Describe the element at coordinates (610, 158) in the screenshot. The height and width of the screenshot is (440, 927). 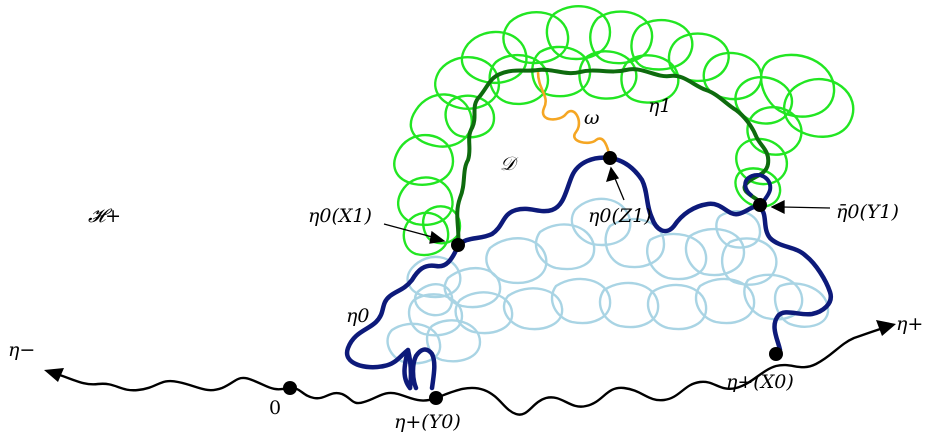
I see `point-eta0-Z1` at that location.